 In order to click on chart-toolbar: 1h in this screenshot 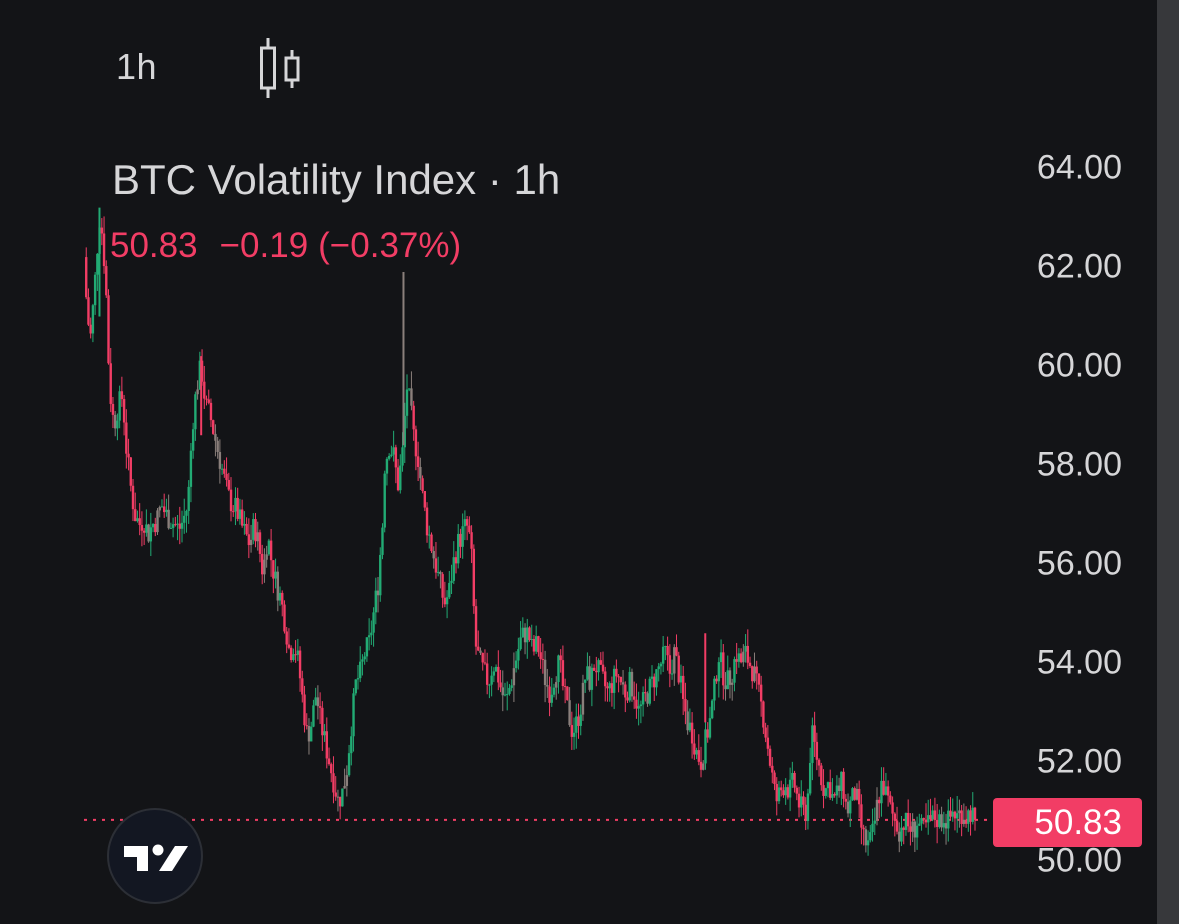, I will do `click(578, 60)`.